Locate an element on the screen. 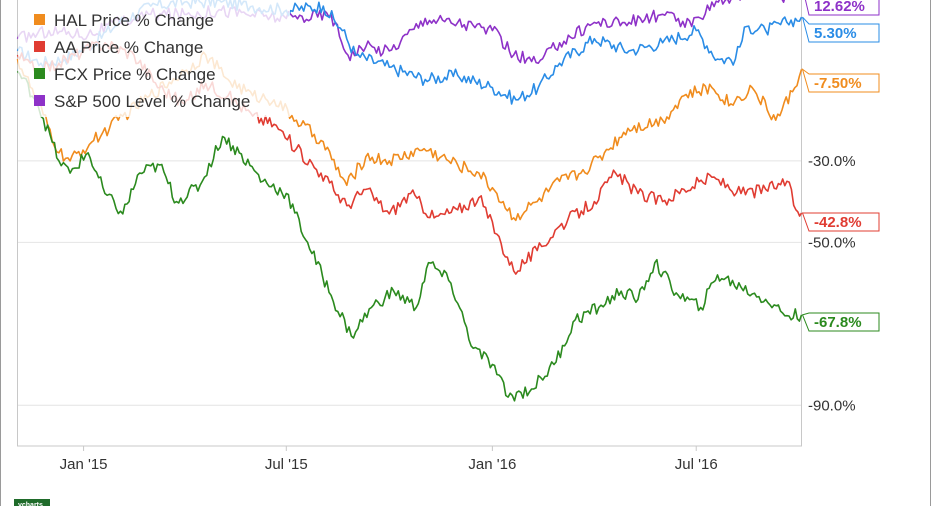 The image size is (931, 506). legend-label: AA Price % Change is located at coordinates (128, 47).